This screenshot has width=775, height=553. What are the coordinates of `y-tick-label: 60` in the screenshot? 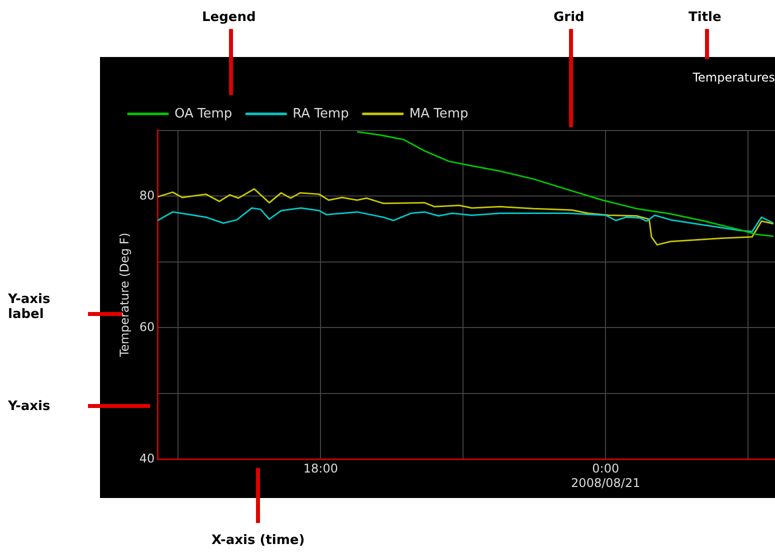 It's located at (147, 327).